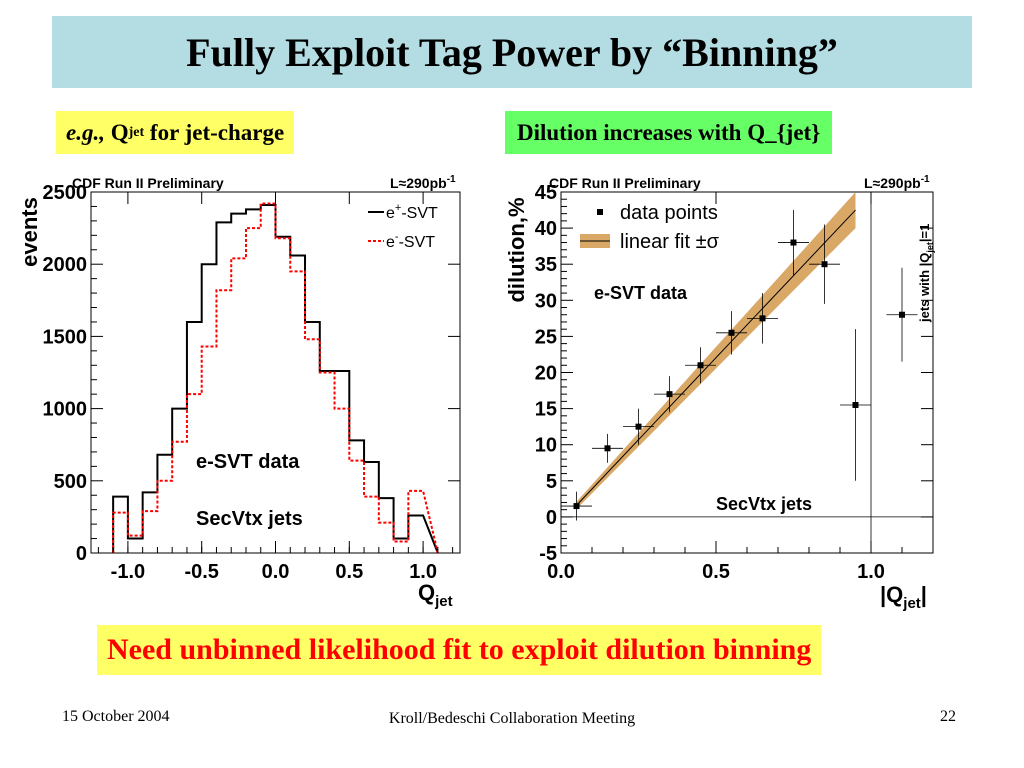  Describe the element at coordinates (546, 446) in the screenshot. I see `y-tick-label: 10` at that location.